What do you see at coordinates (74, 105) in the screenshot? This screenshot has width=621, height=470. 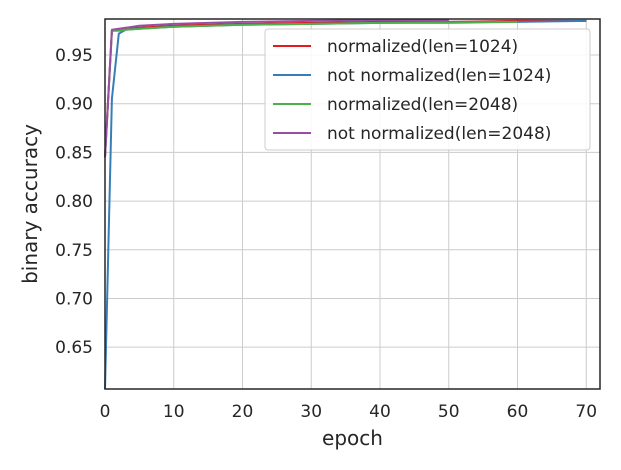 I see `y-tick-label: 0.90` at bounding box center [74, 105].